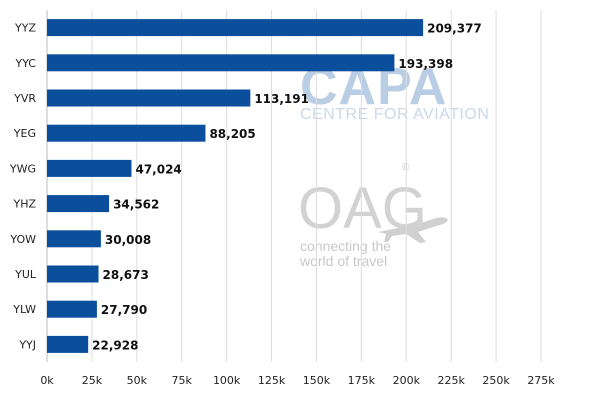 Image resolution: width=600 pixels, height=400 pixels. Describe the element at coordinates (425, 64) in the screenshot. I see `data-label: 193,398` at that location.